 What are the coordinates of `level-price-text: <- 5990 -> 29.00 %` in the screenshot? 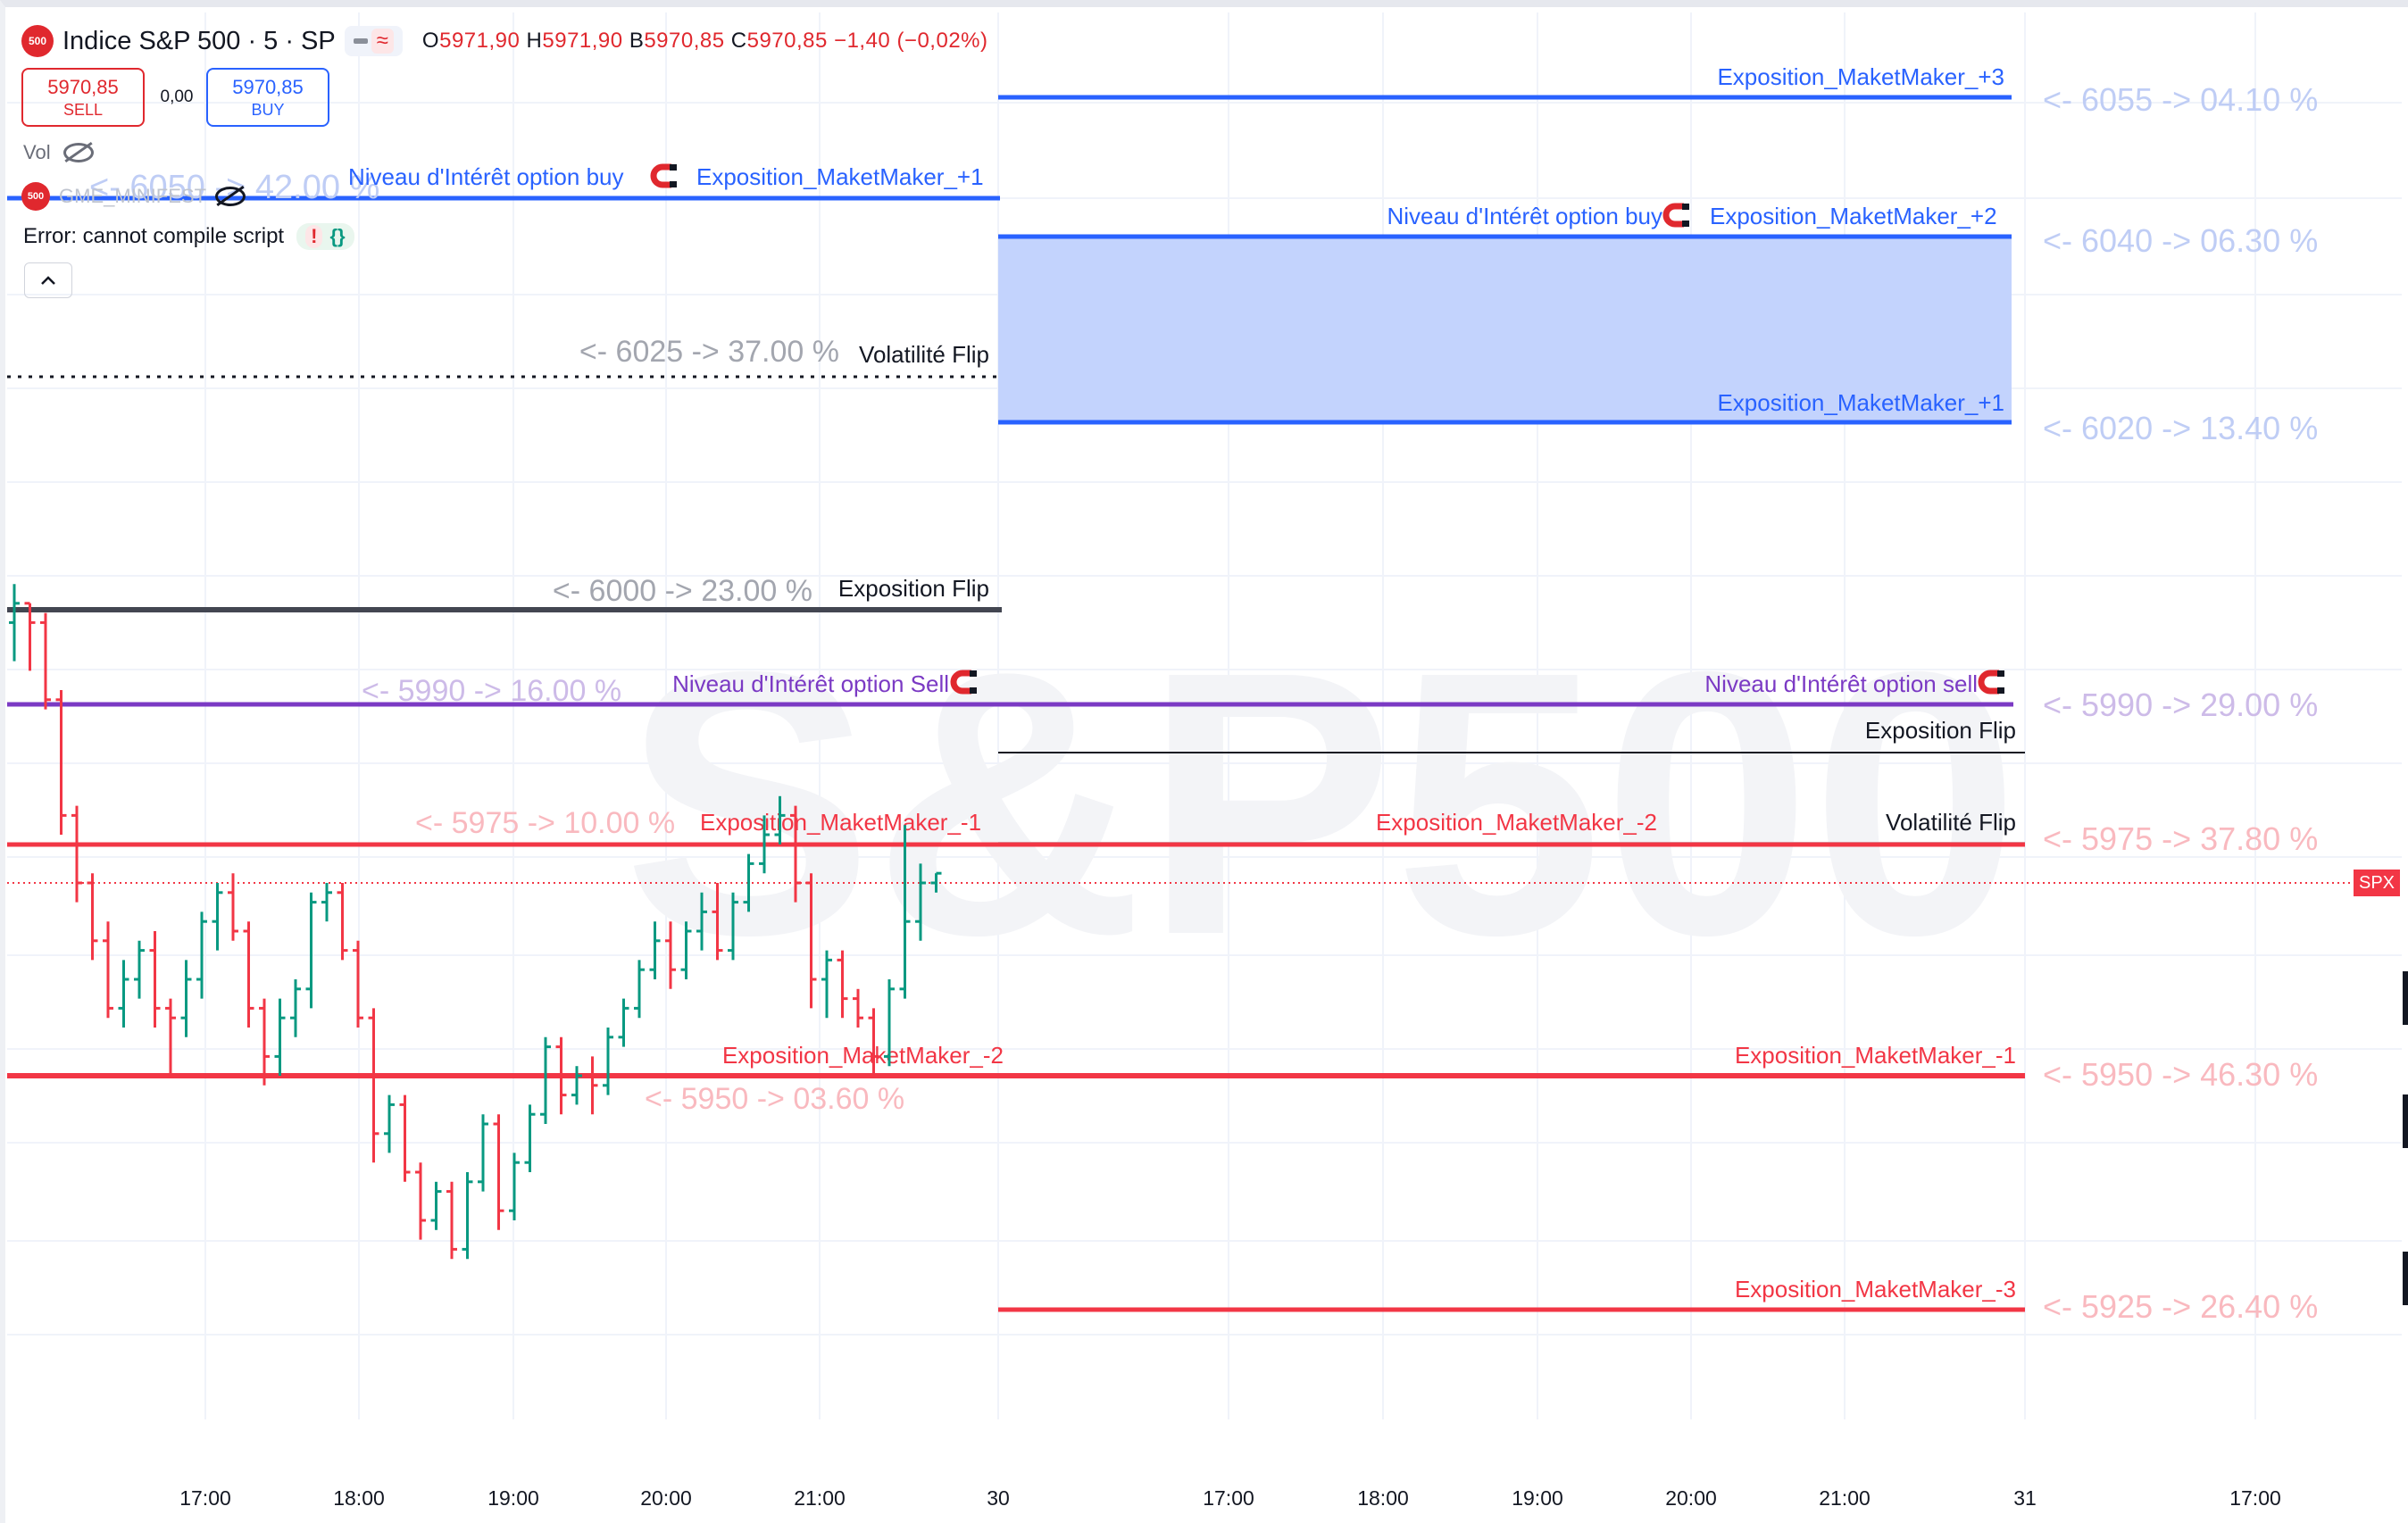 It's located at (2181, 705).